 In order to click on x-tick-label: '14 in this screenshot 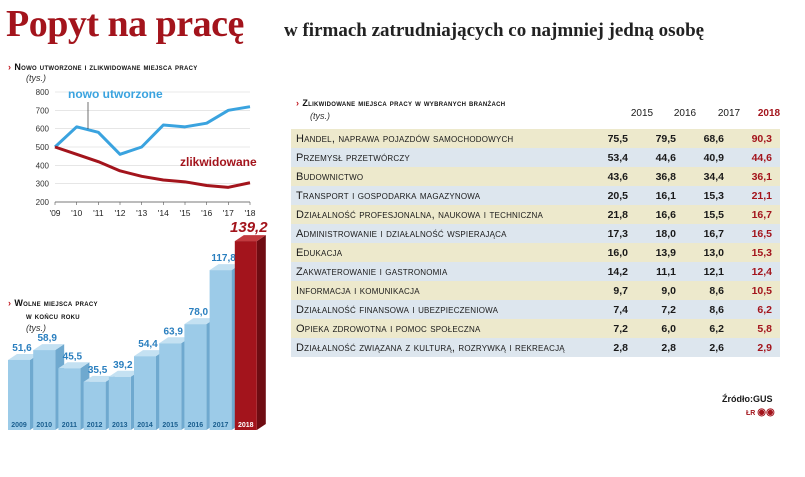, I will do `click(163, 213)`.